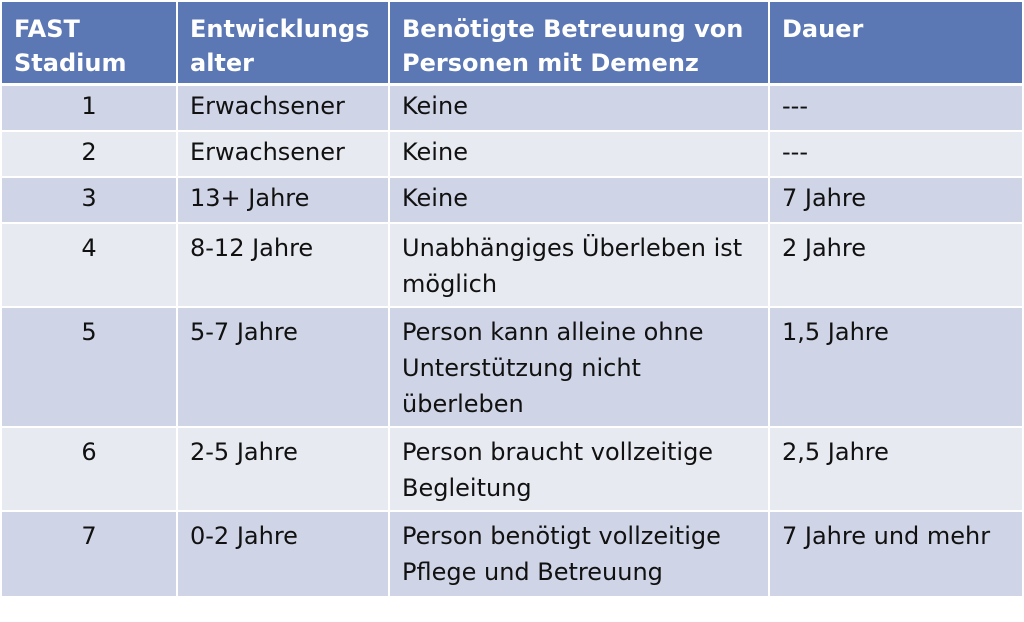 The image size is (1024, 622). What do you see at coordinates (896, 201) in the screenshot?
I see `cell-duration: 7 Jahre` at bounding box center [896, 201].